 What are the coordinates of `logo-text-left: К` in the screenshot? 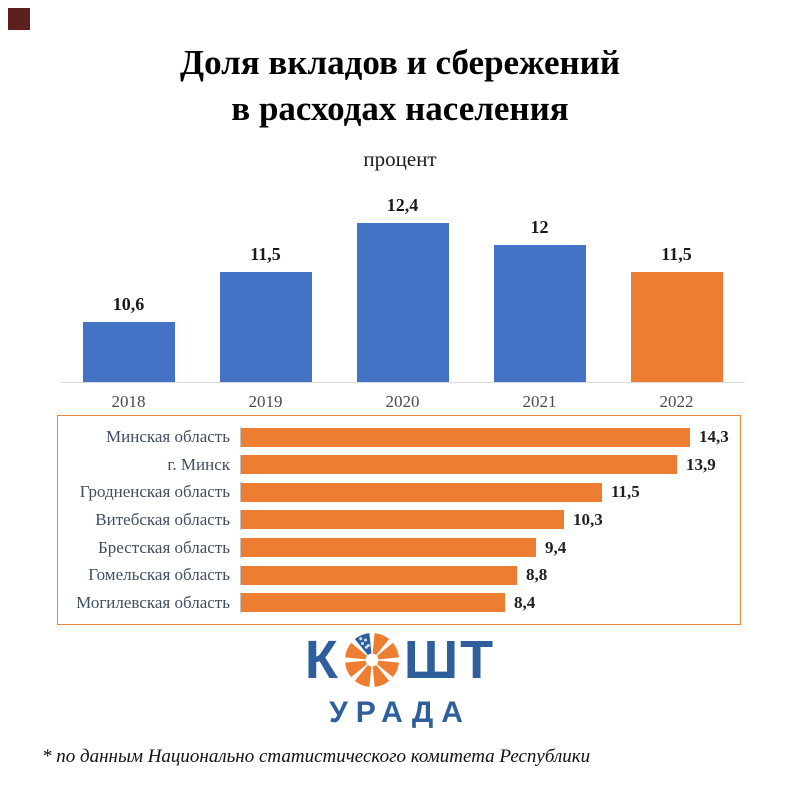 It's located at (322, 660).